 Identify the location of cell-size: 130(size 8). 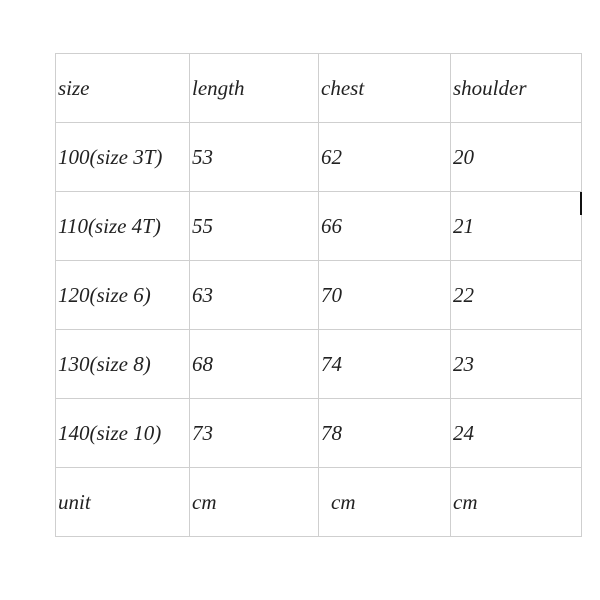
(122, 364).